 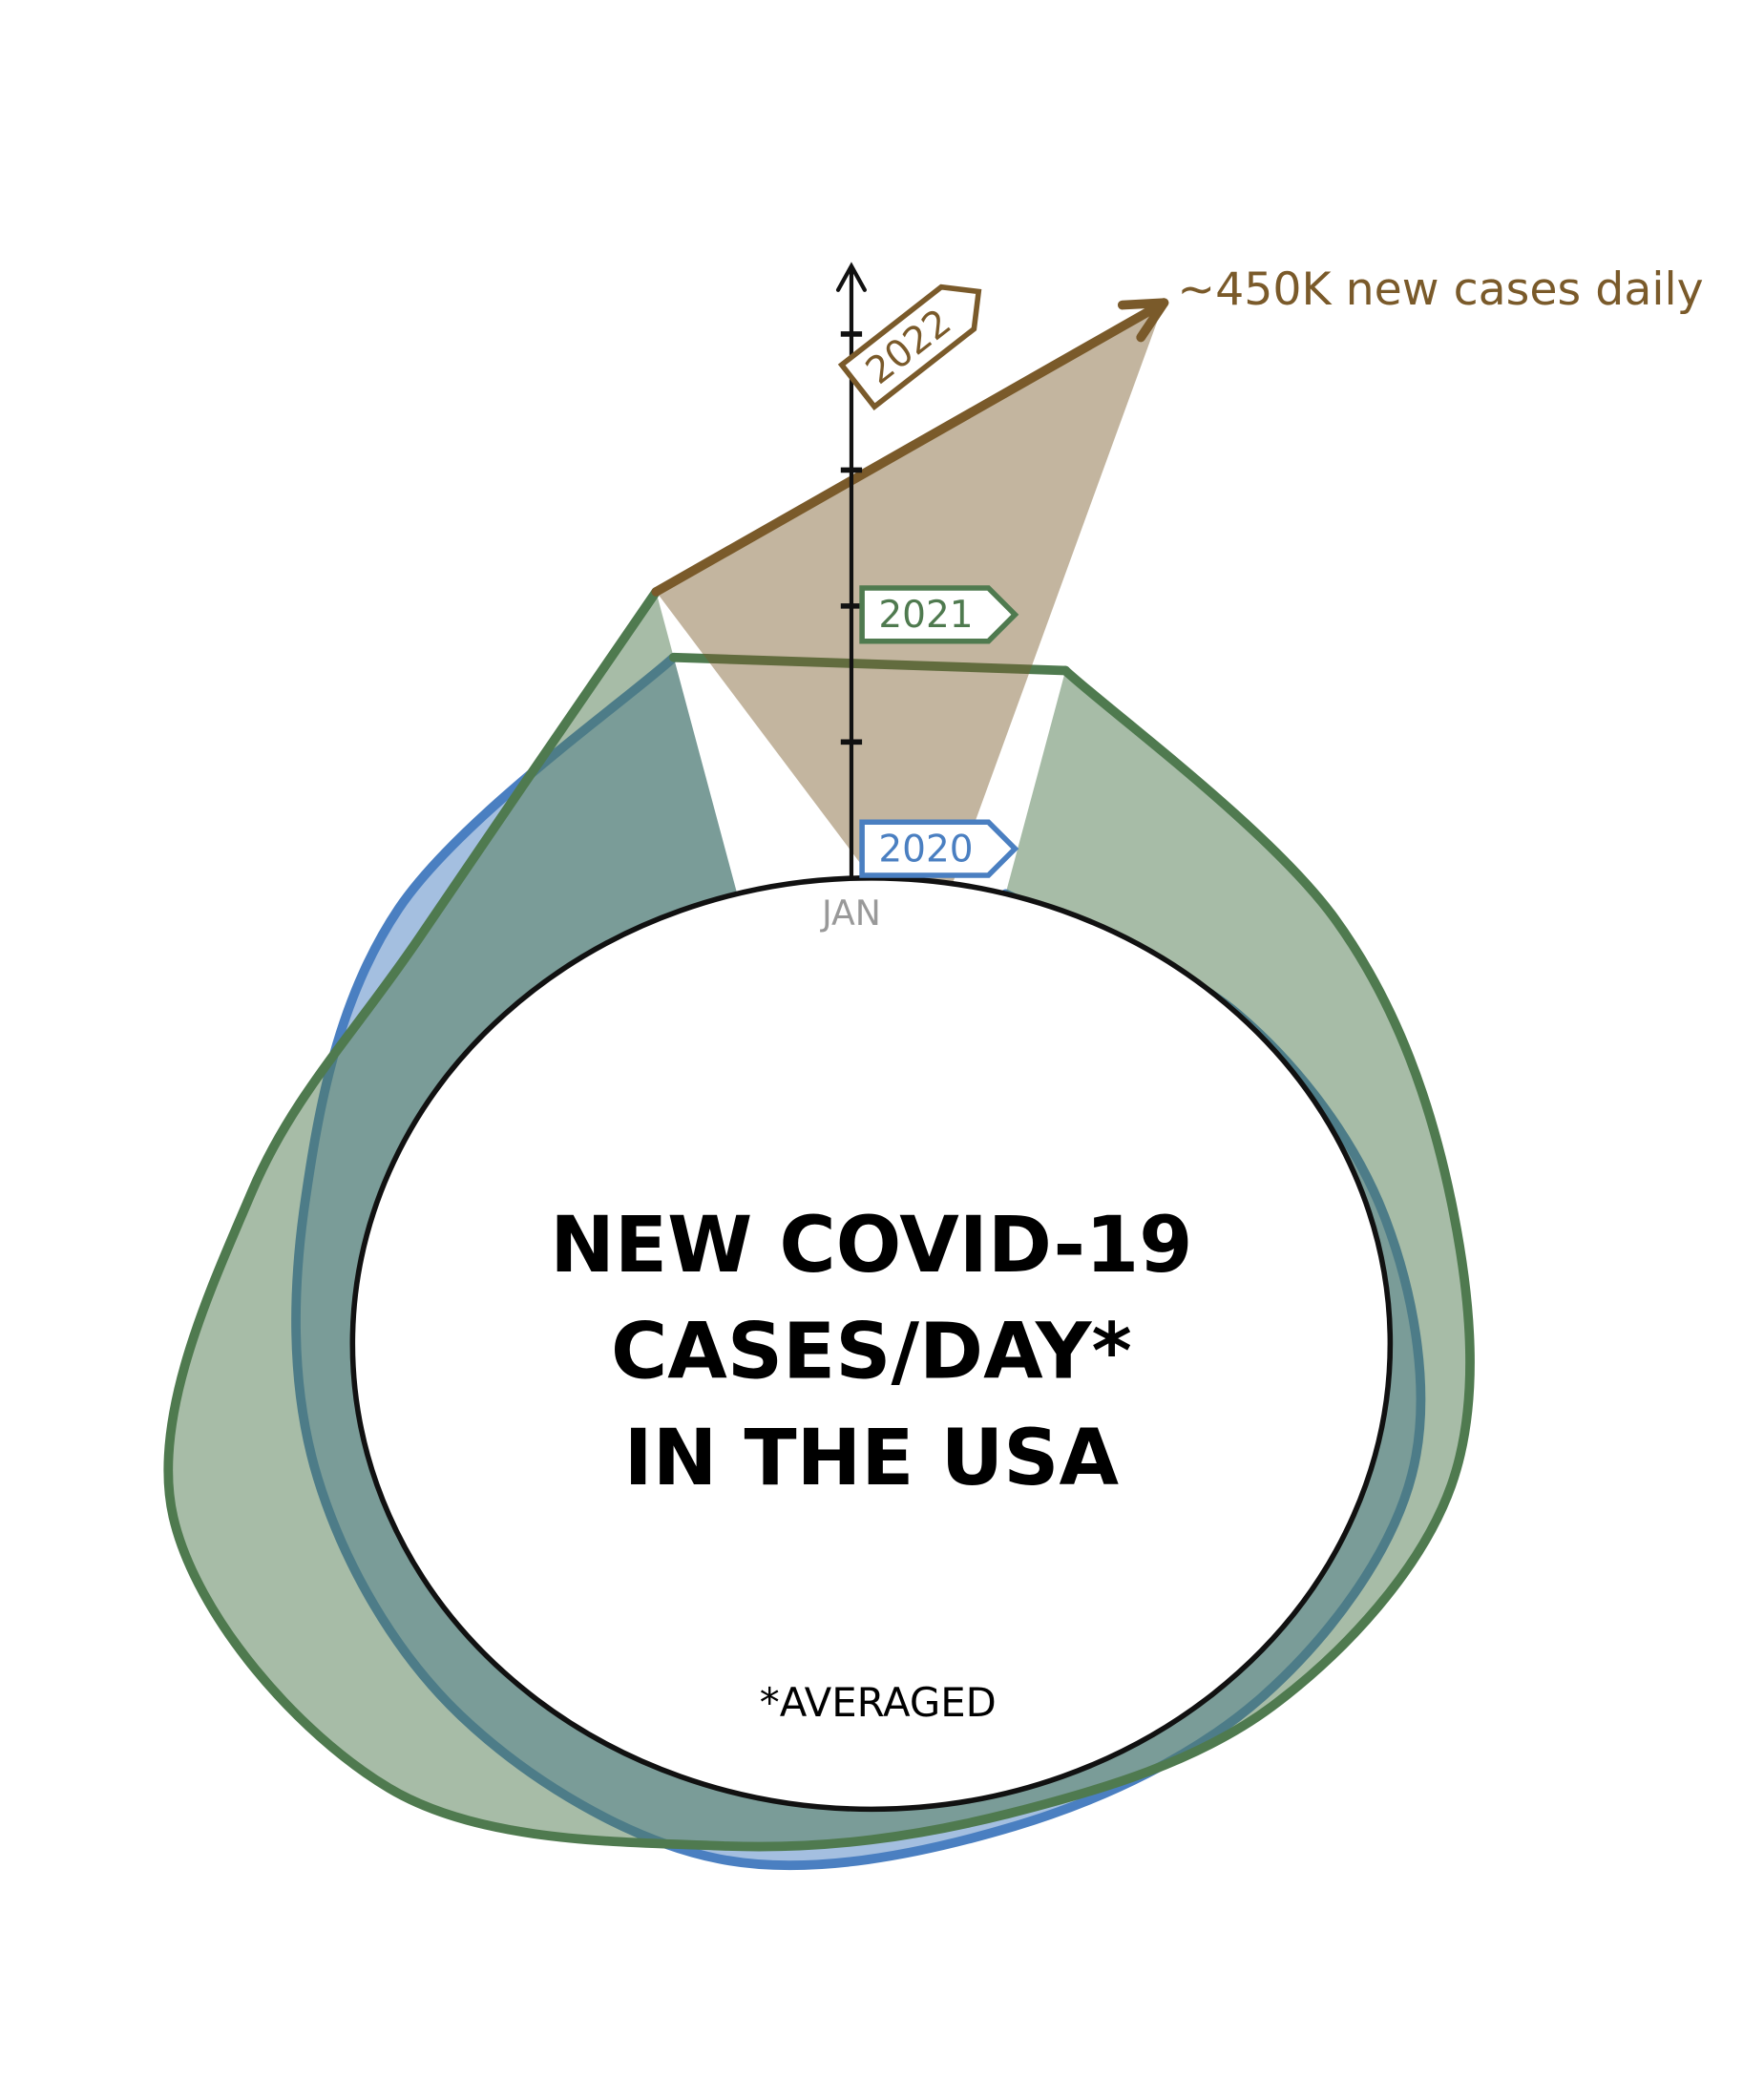 What do you see at coordinates (1440, 289) in the screenshot?
I see `value-label: ~450K new cases daily` at bounding box center [1440, 289].